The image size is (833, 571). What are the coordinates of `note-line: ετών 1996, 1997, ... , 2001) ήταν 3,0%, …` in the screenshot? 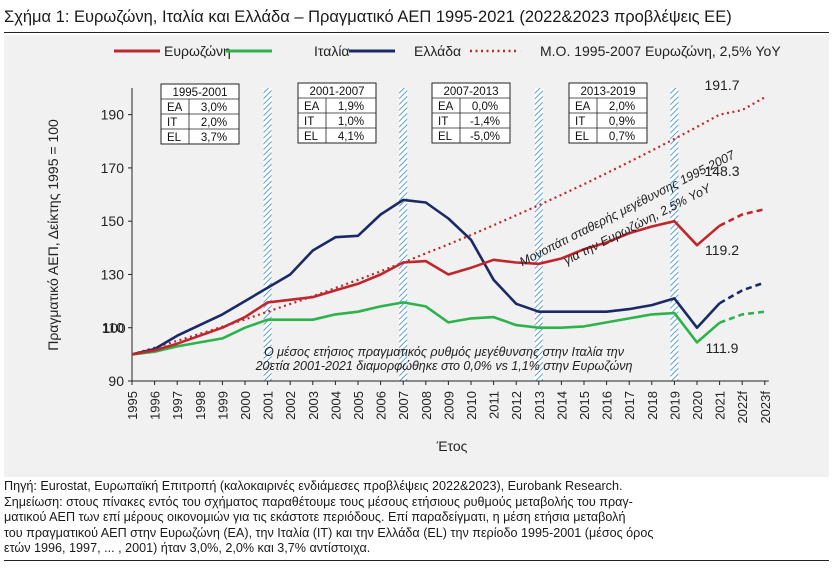 It's located at (187, 548).